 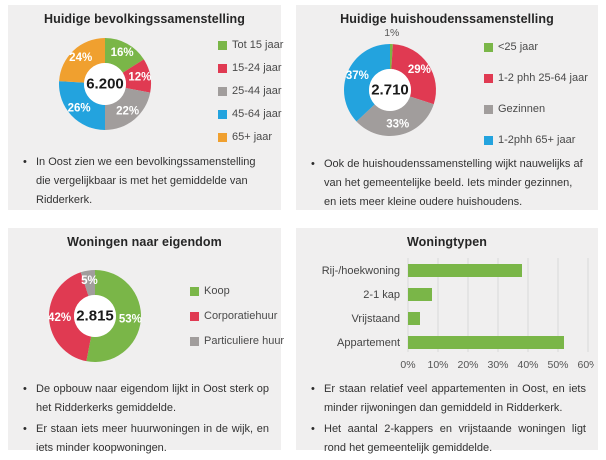 I want to click on legend-label: 25-44 jaar, so click(x=257, y=91).